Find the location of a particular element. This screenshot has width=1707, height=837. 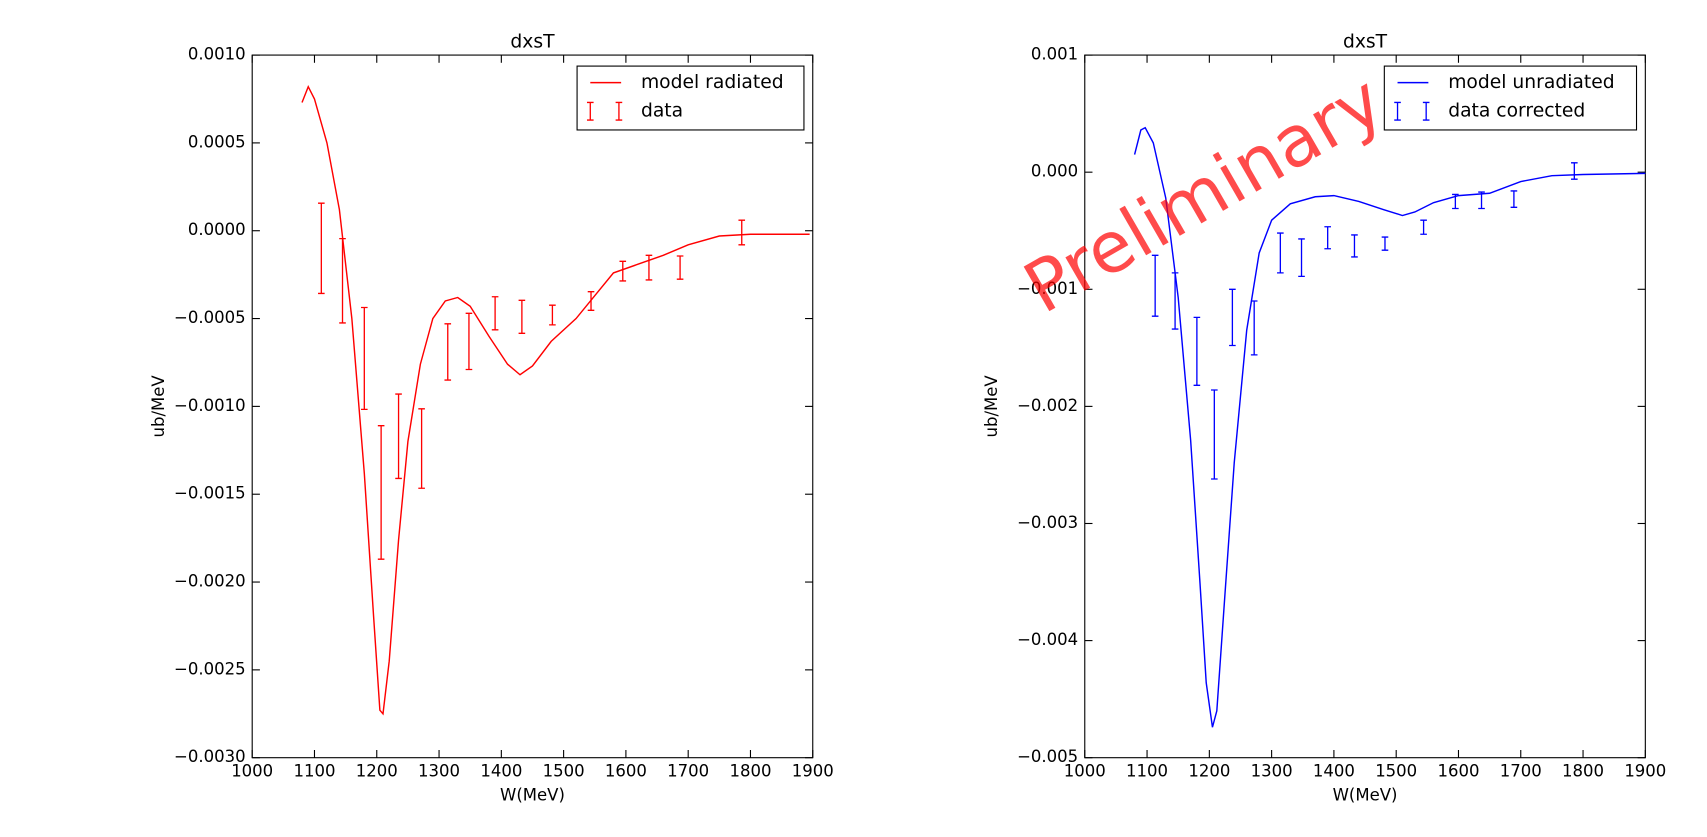

y-tick-label: −0.0015 is located at coordinates (210, 493).